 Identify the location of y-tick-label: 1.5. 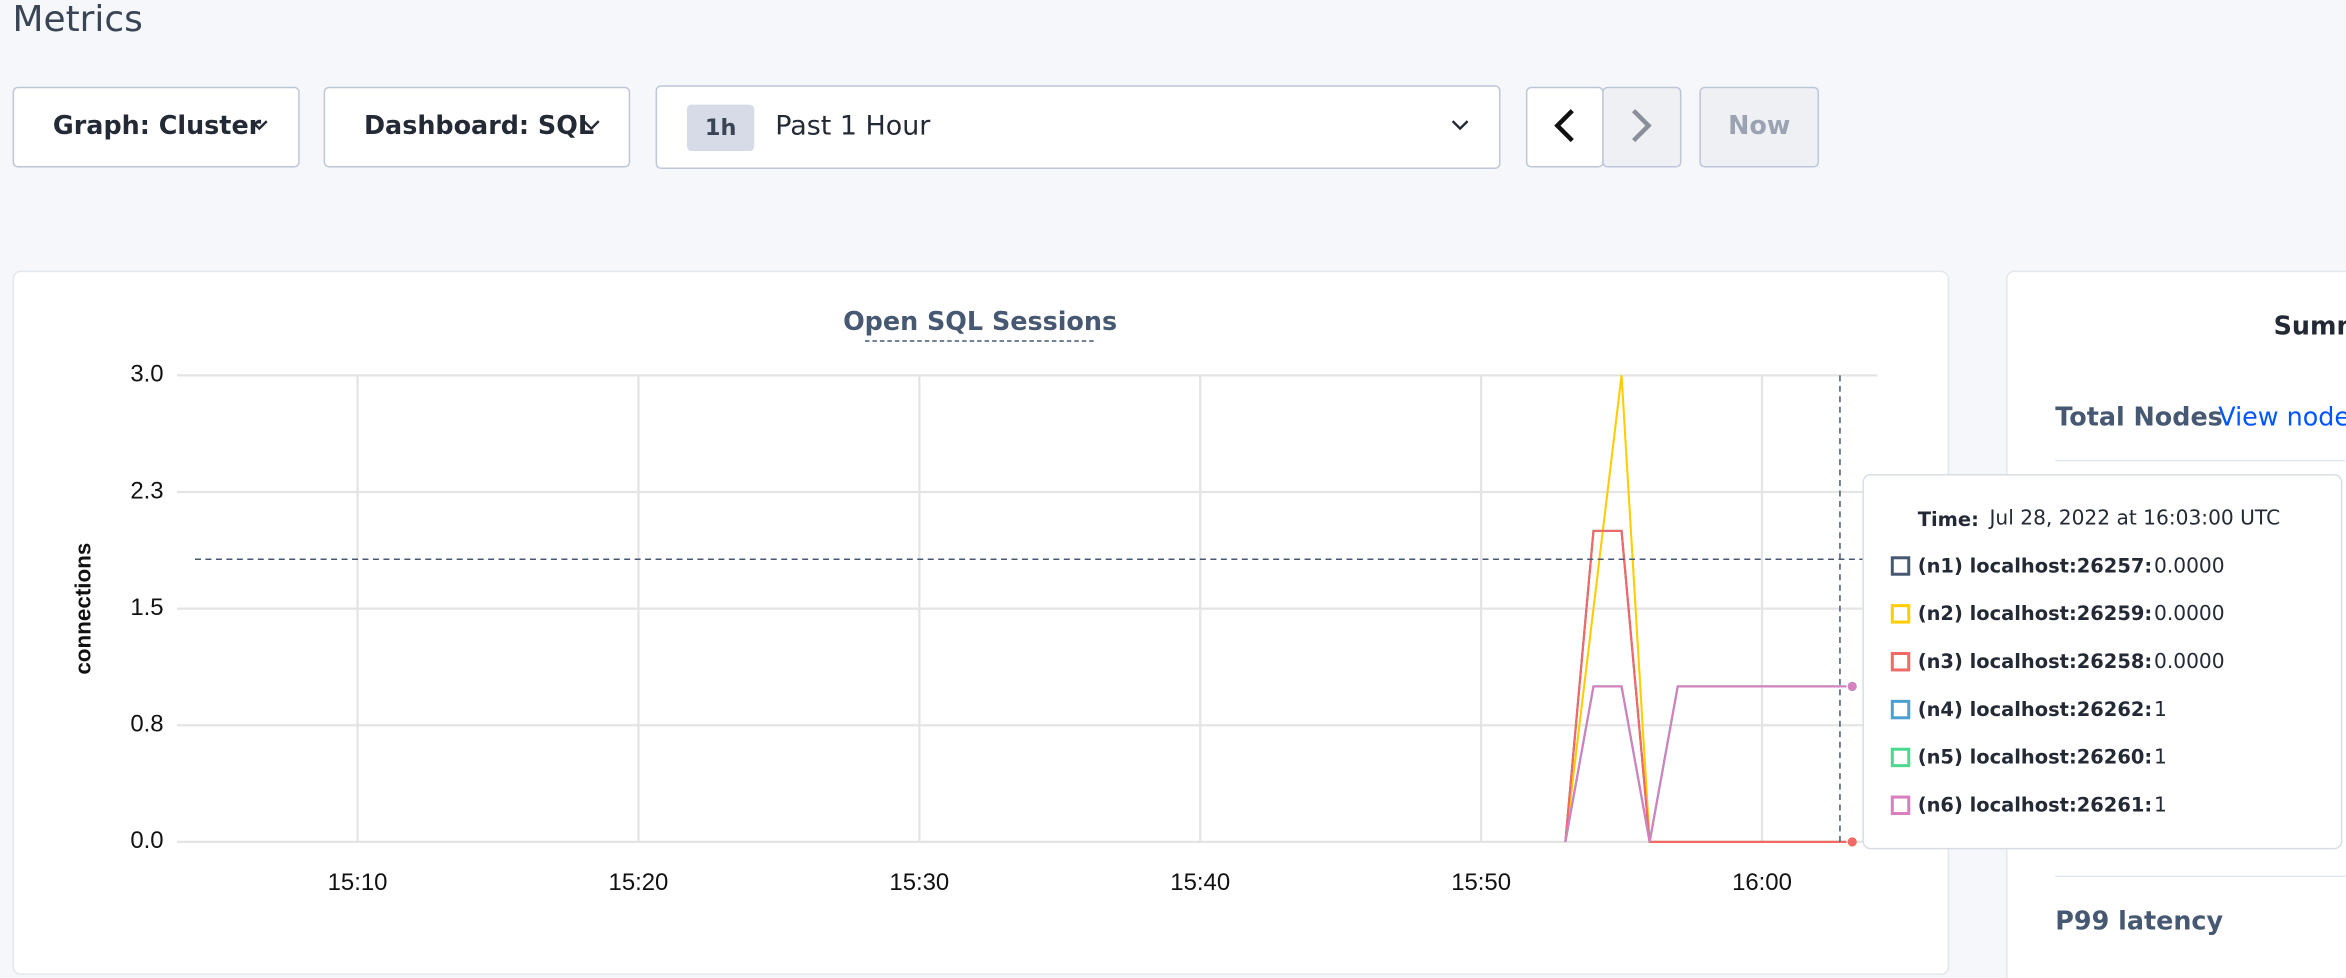
(146, 607).